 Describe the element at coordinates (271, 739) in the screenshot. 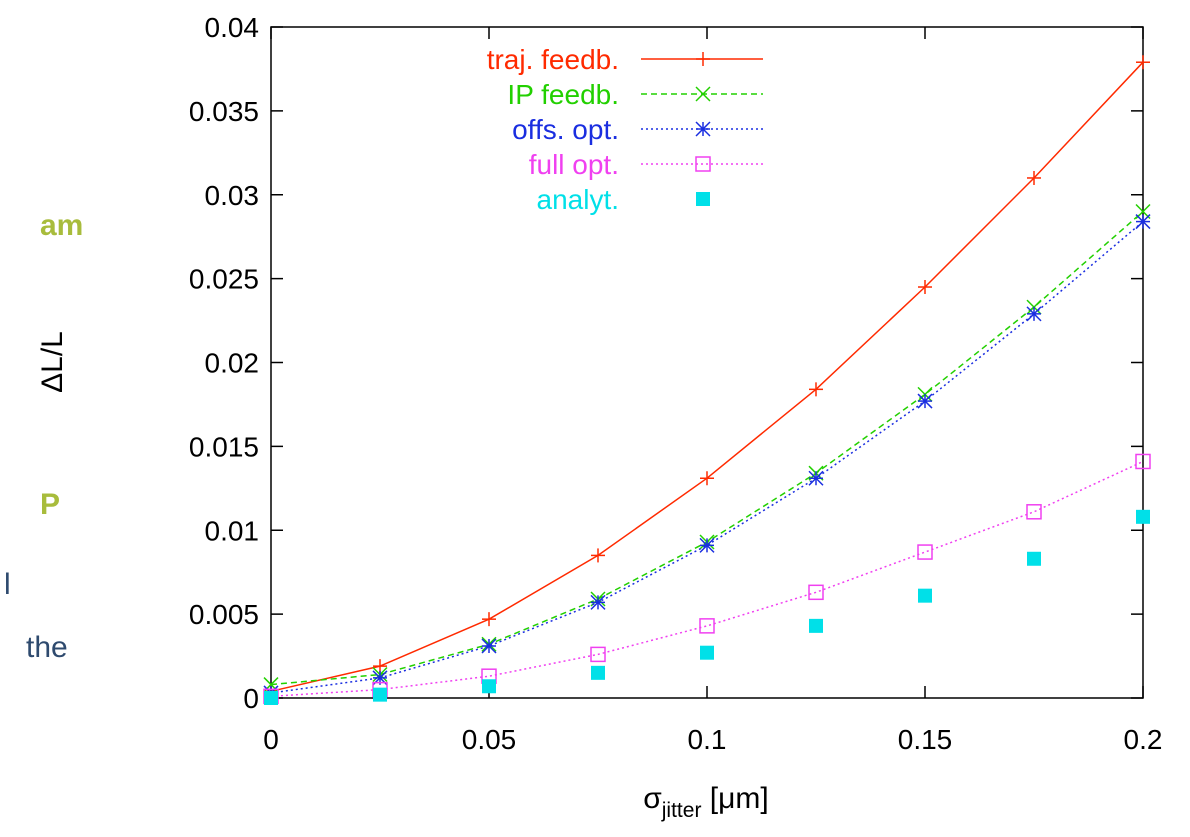

I see `x-tick-label: 0` at that location.